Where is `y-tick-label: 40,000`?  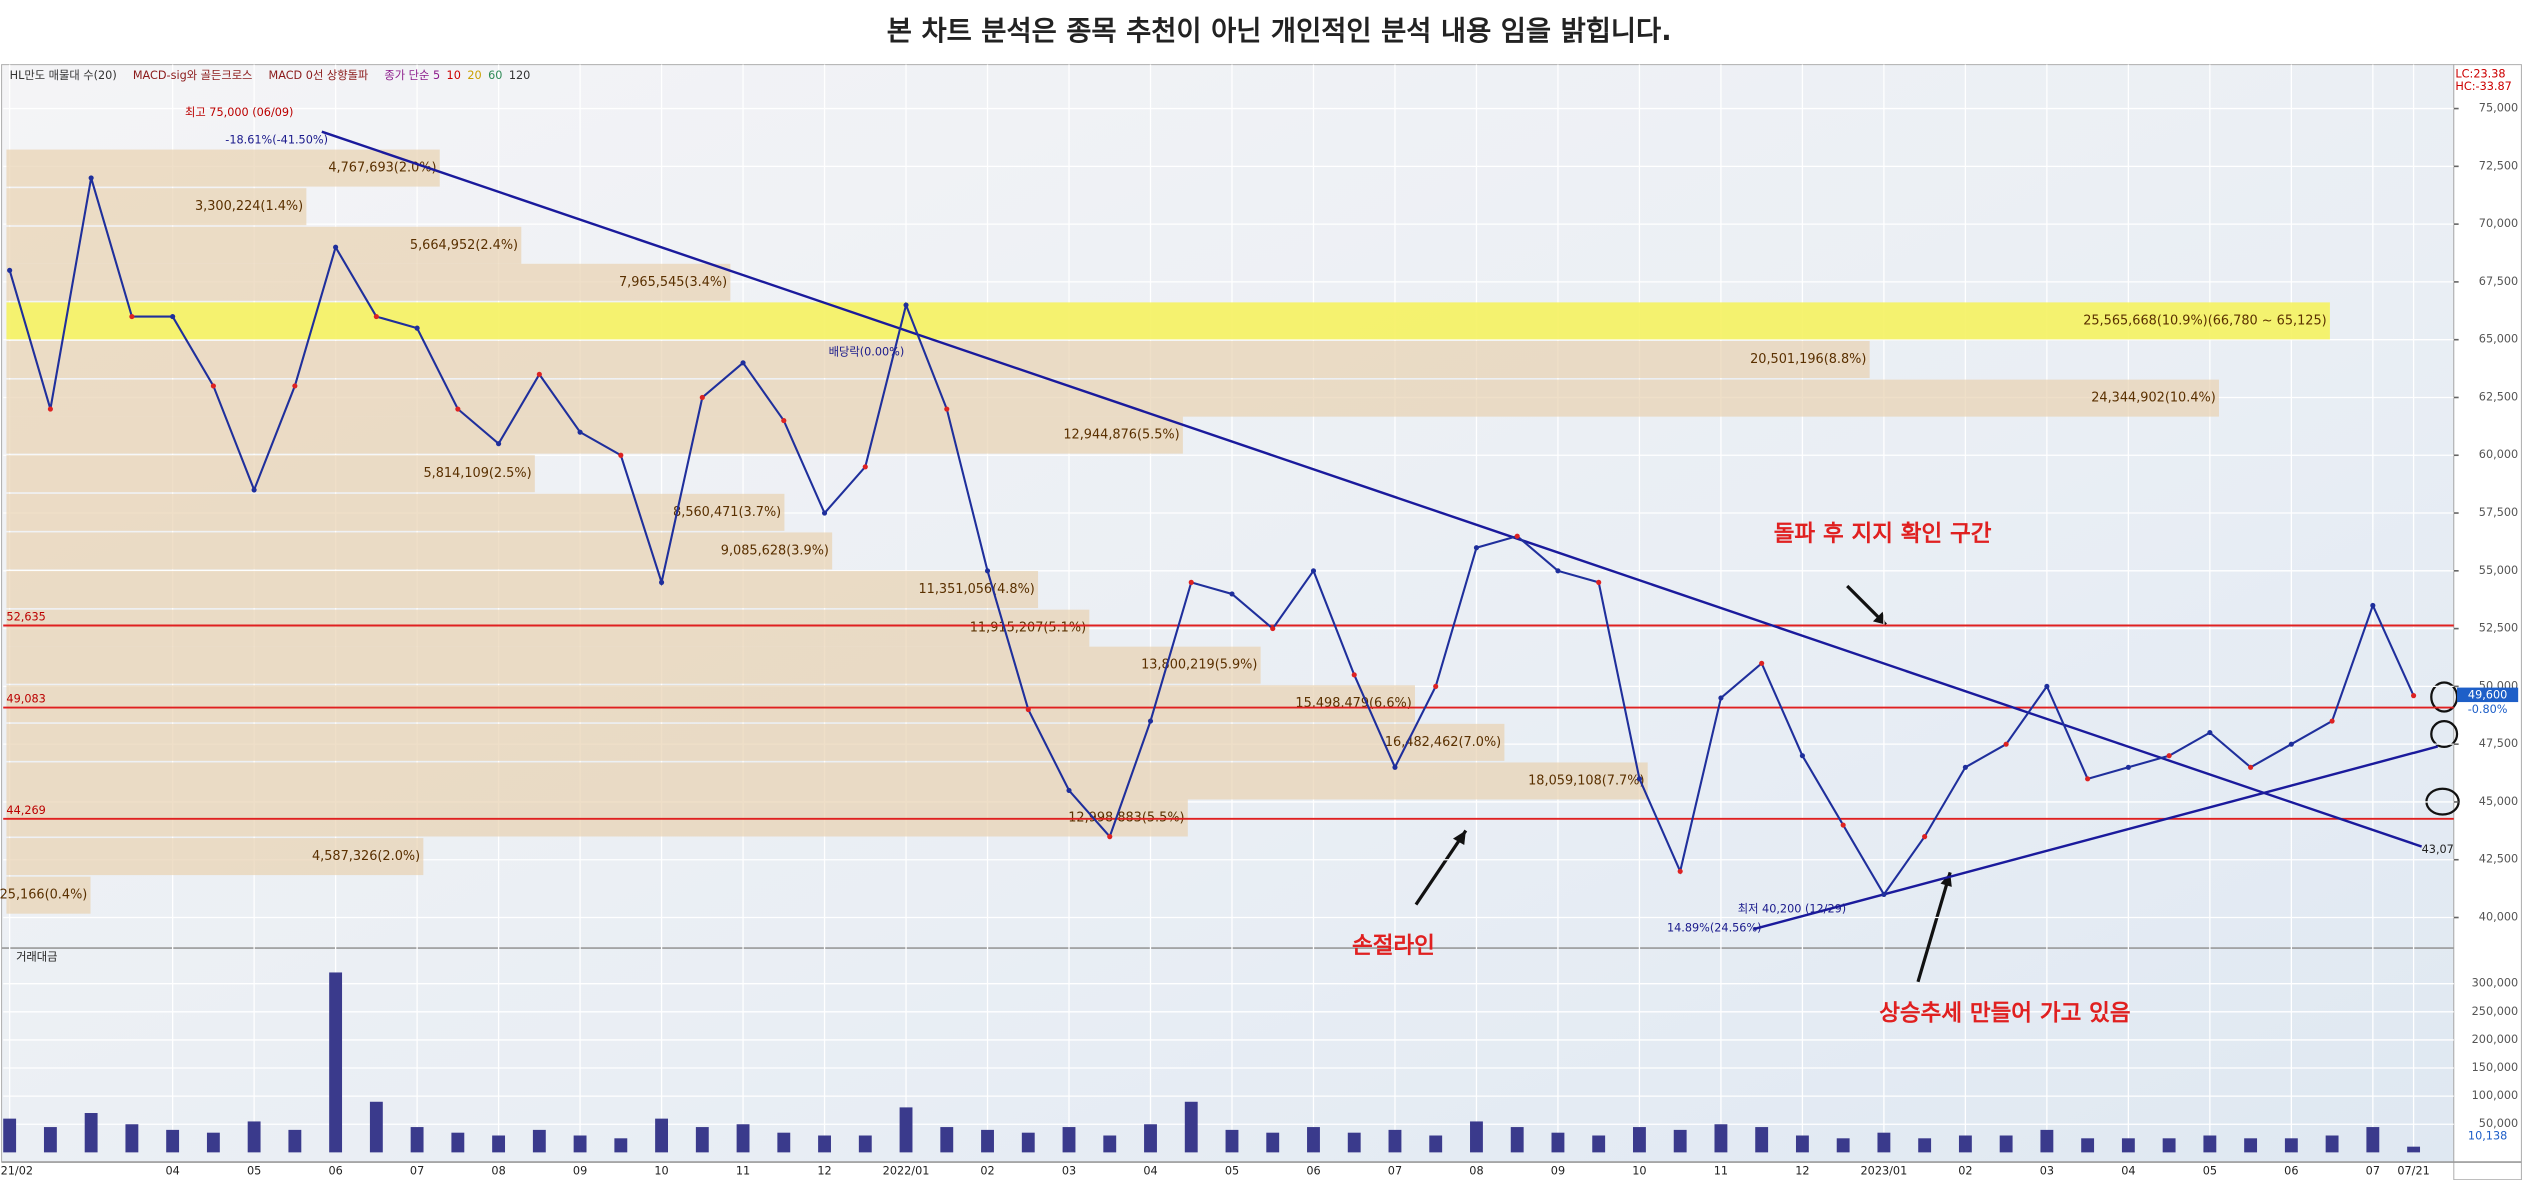
y-tick-label: 40,000 is located at coordinates (2498, 917).